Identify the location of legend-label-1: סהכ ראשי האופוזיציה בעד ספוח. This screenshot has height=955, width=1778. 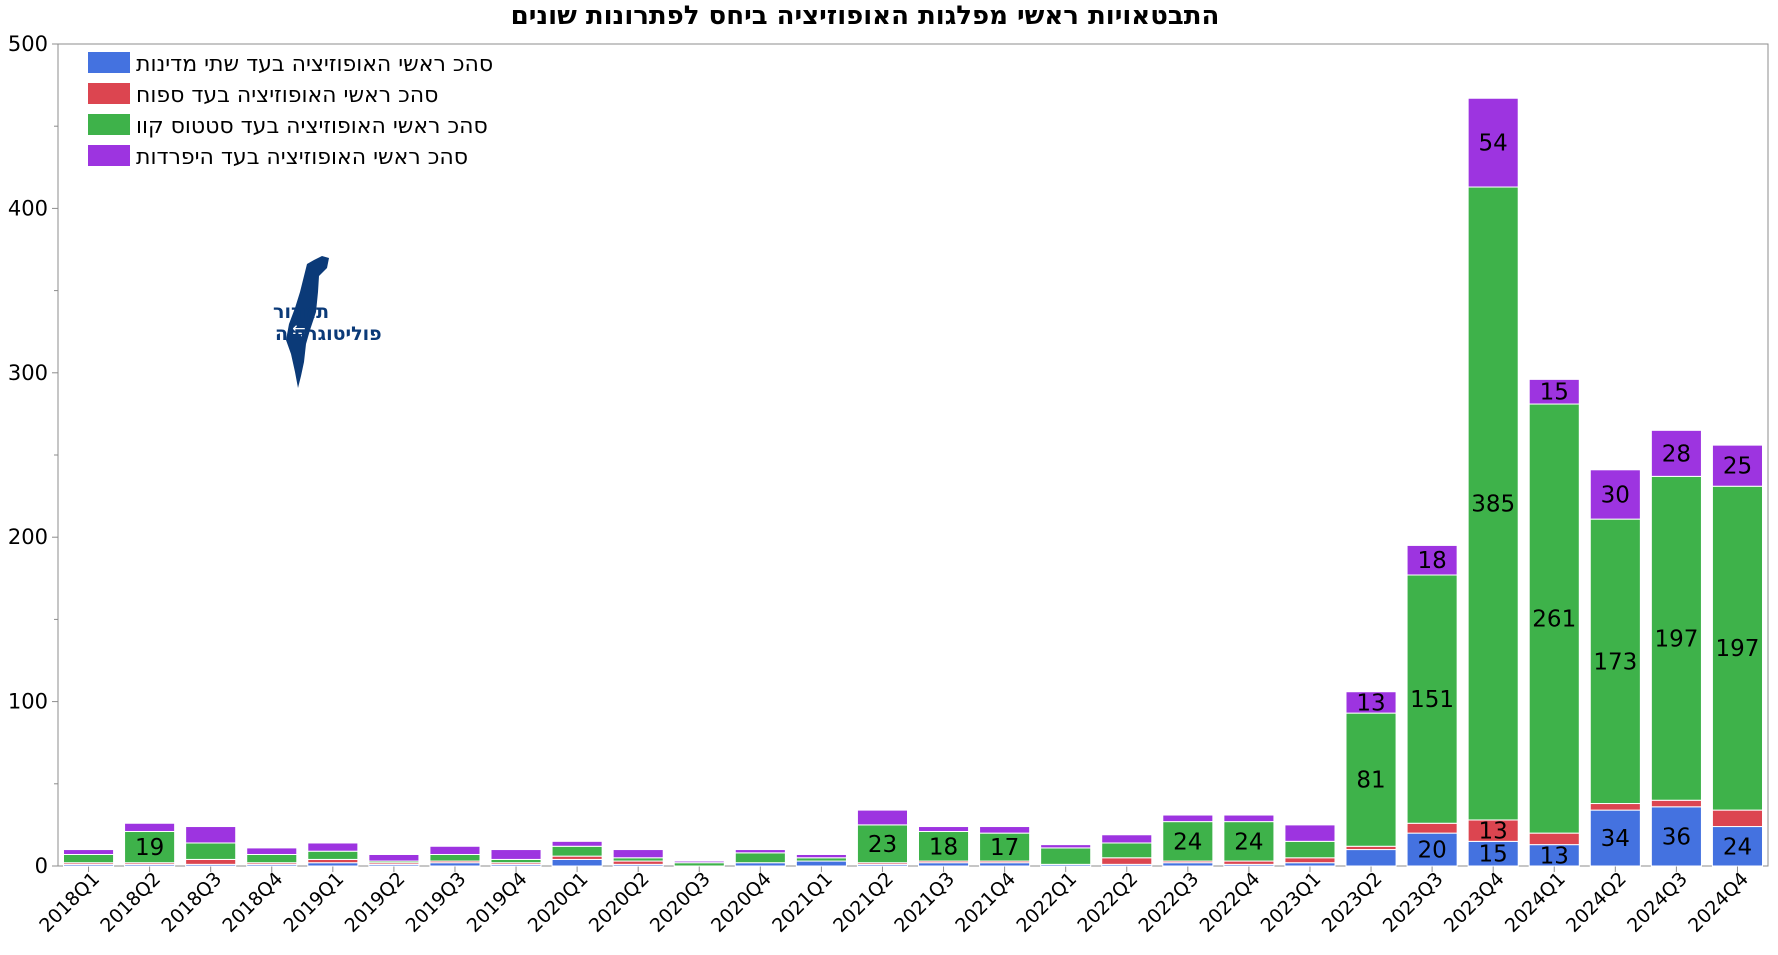
(287, 95).